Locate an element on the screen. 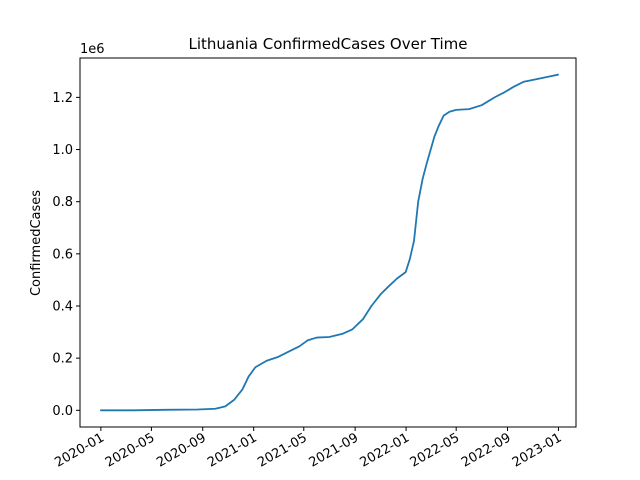 This screenshot has height=480, width=640. y-tick-label: 0.4 is located at coordinates (62, 306).